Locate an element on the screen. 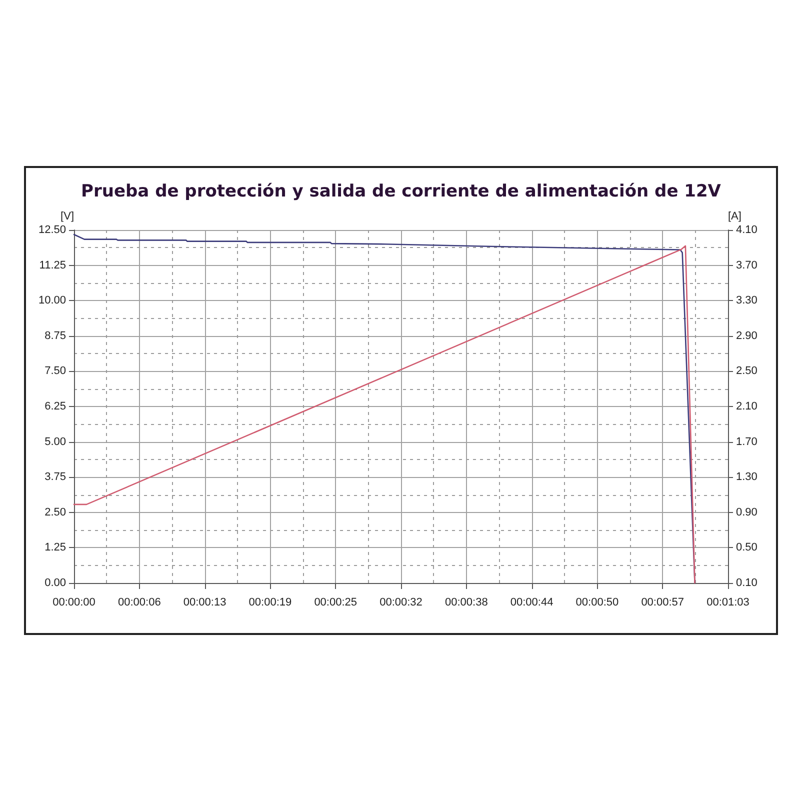  y2-tick-label: 1.70 is located at coordinates (747, 442).